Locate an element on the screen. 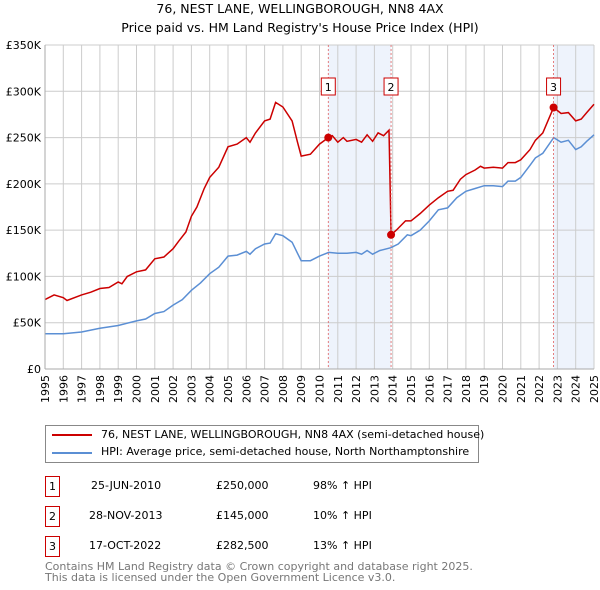  sale-label: 3 is located at coordinates (553, 87).